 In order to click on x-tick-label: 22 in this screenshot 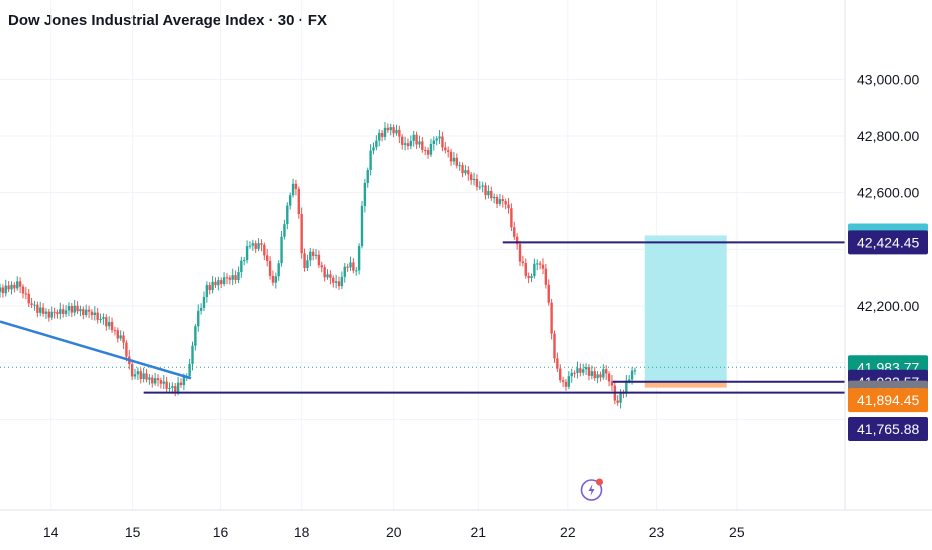, I will do `click(568, 532)`.